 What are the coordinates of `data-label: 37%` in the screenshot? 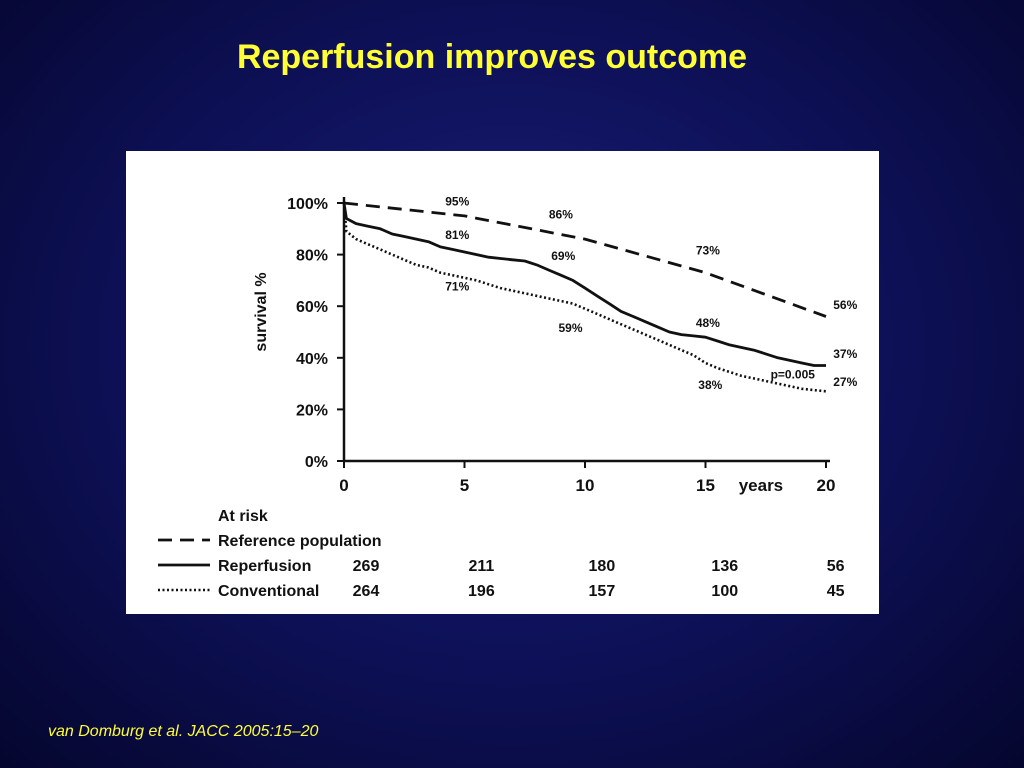 It's located at (845, 354).